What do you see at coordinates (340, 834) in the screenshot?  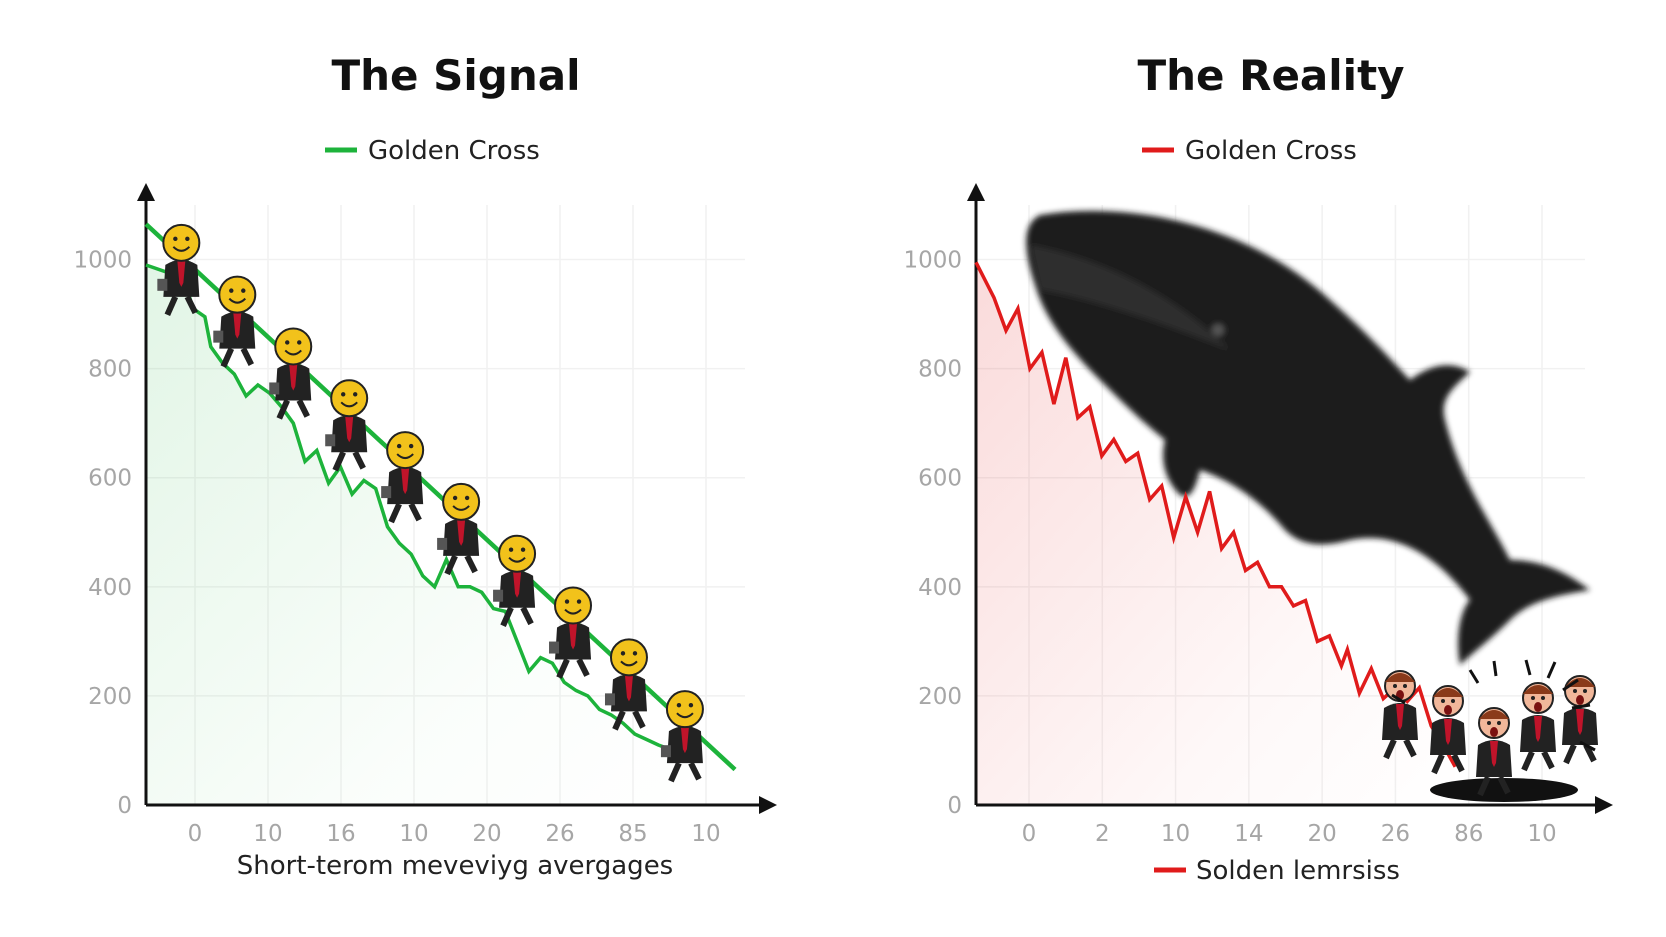 I see `x-tick-label: 16` at bounding box center [340, 834].